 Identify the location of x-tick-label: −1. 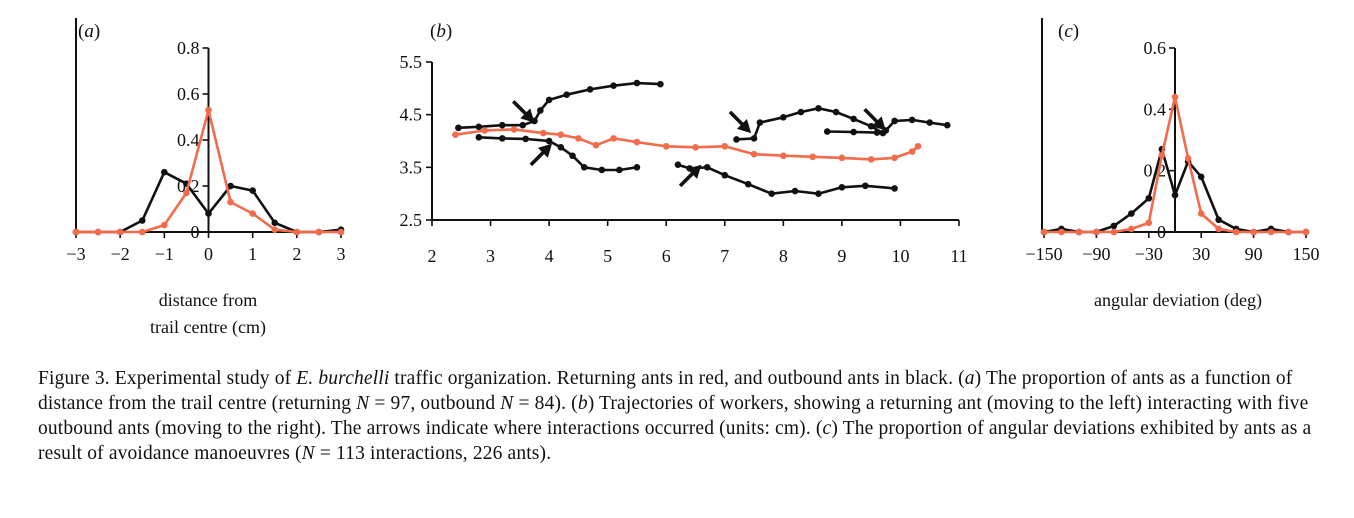
(164, 254).